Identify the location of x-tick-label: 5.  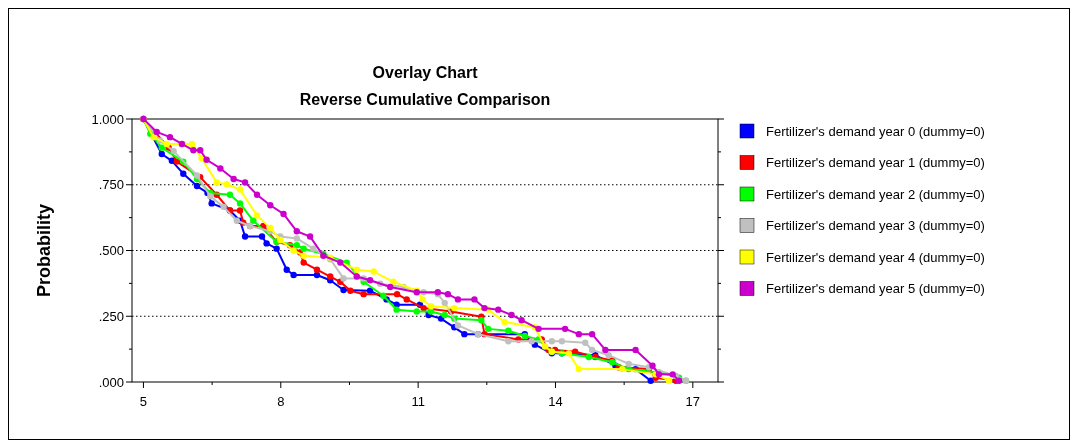
(143, 401).